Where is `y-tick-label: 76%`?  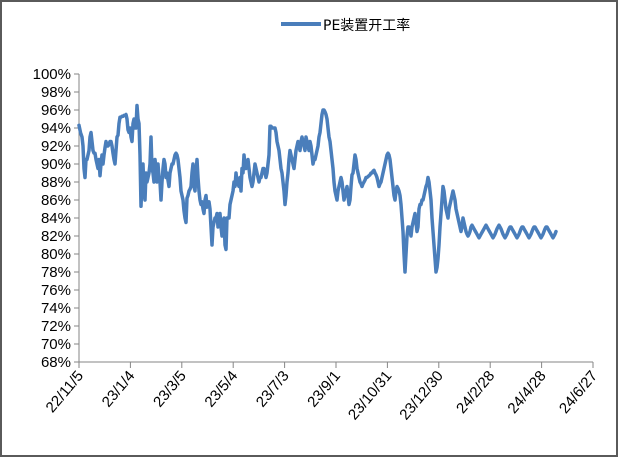 y-tick-label: 76% is located at coordinates (56, 290).